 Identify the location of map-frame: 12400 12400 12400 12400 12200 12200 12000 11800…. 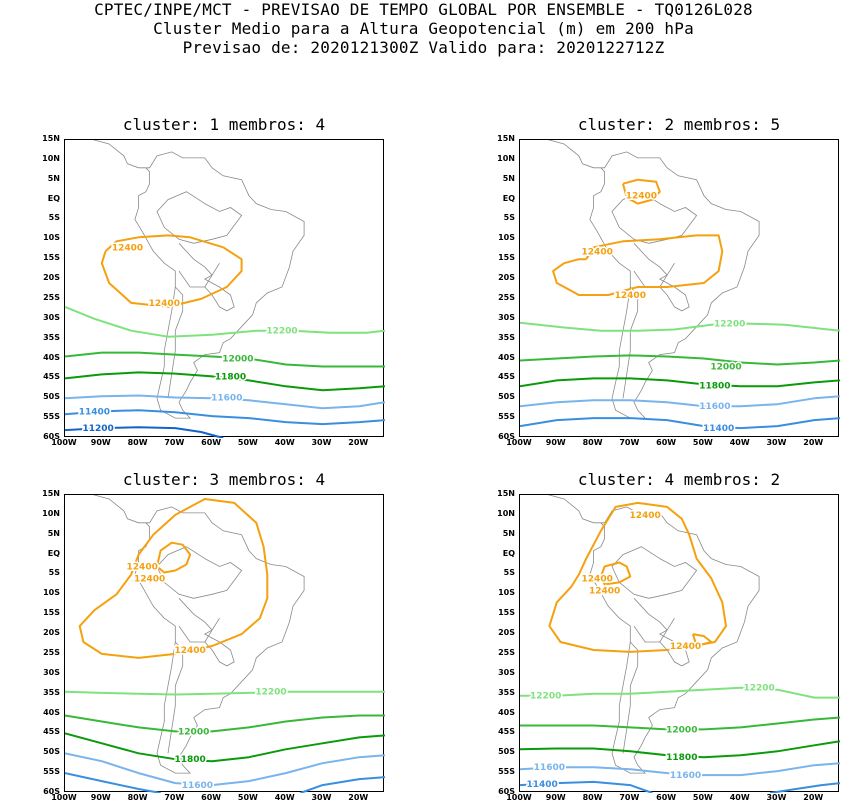
(679, 643).